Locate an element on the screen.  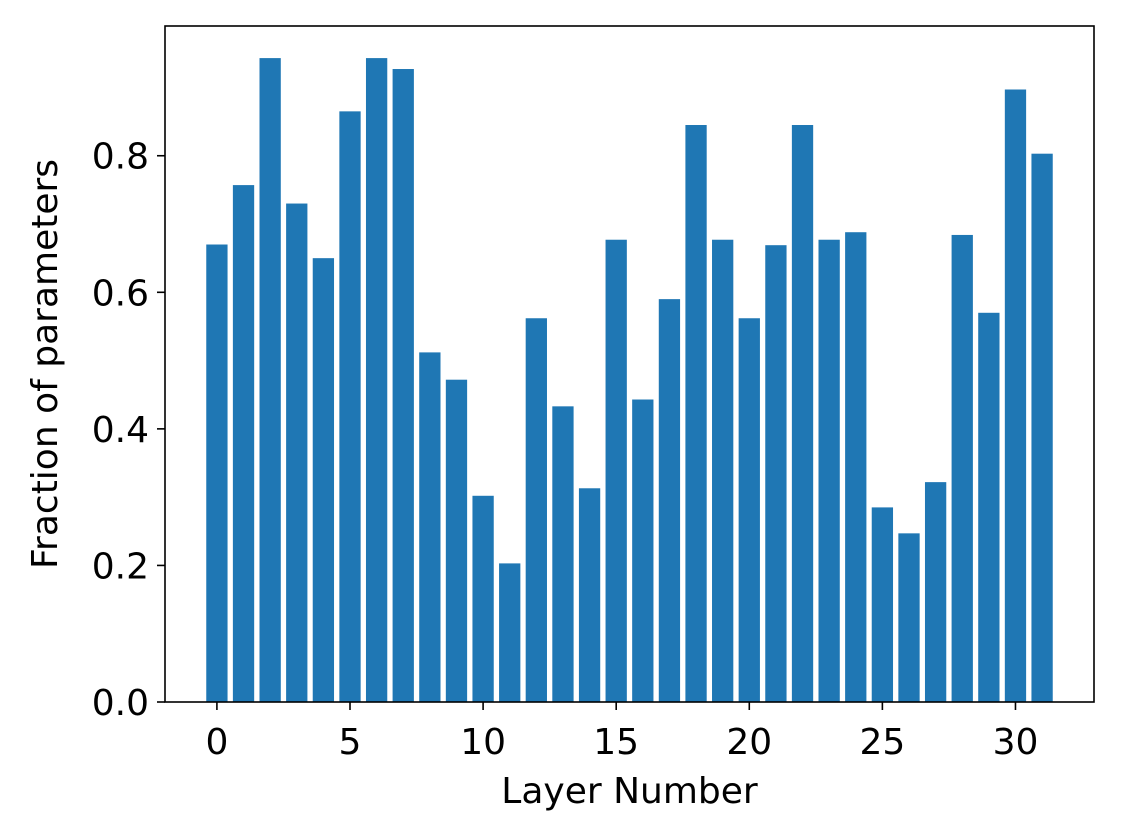
y-axis-label: Fraction of parameters is located at coordinates (45, 364).